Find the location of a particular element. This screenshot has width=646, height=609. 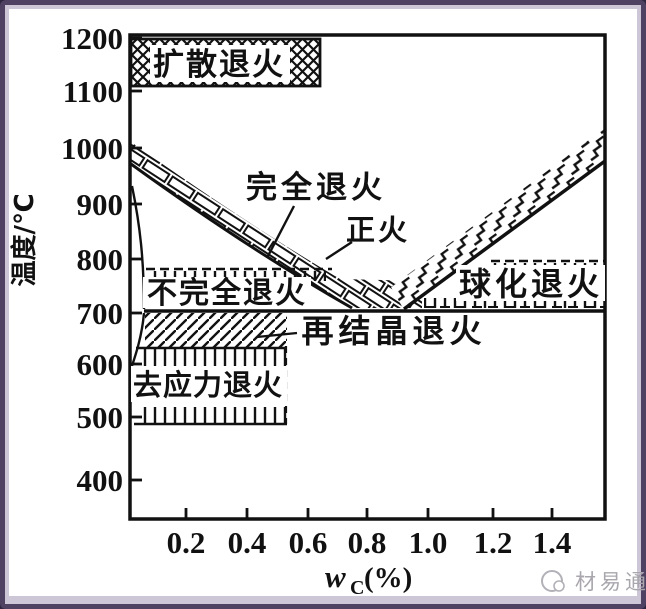

x-tick-label: 0.2 is located at coordinates (186, 542).